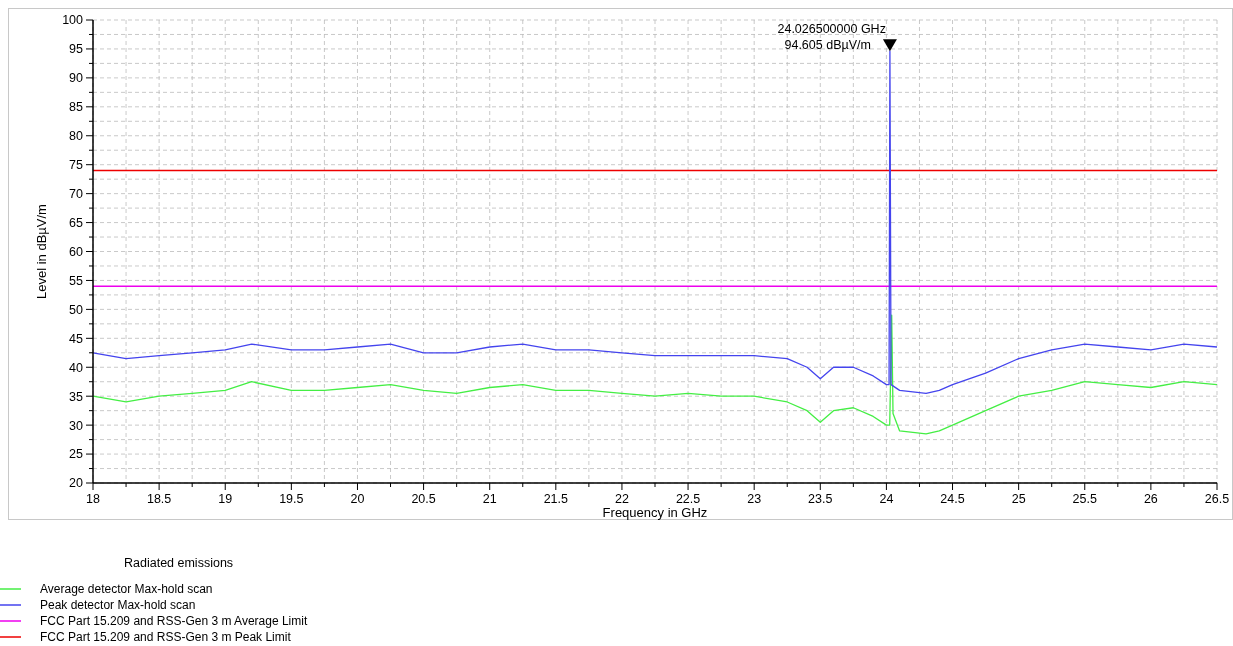 This screenshot has width=1233, height=646. What do you see at coordinates (76, 251) in the screenshot?
I see `y-tick-label: 60` at bounding box center [76, 251].